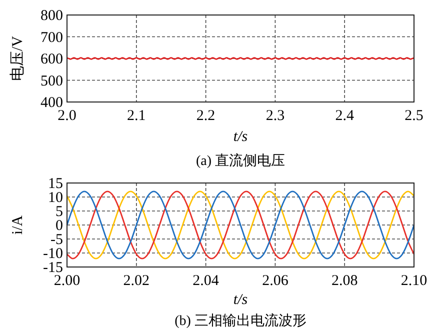 This screenshot has width=438, height=332. What do you see at coordinates (136, 116) in the screenshot?
I see `x-tick-label: 2.1` at bounding box center [136, 116].